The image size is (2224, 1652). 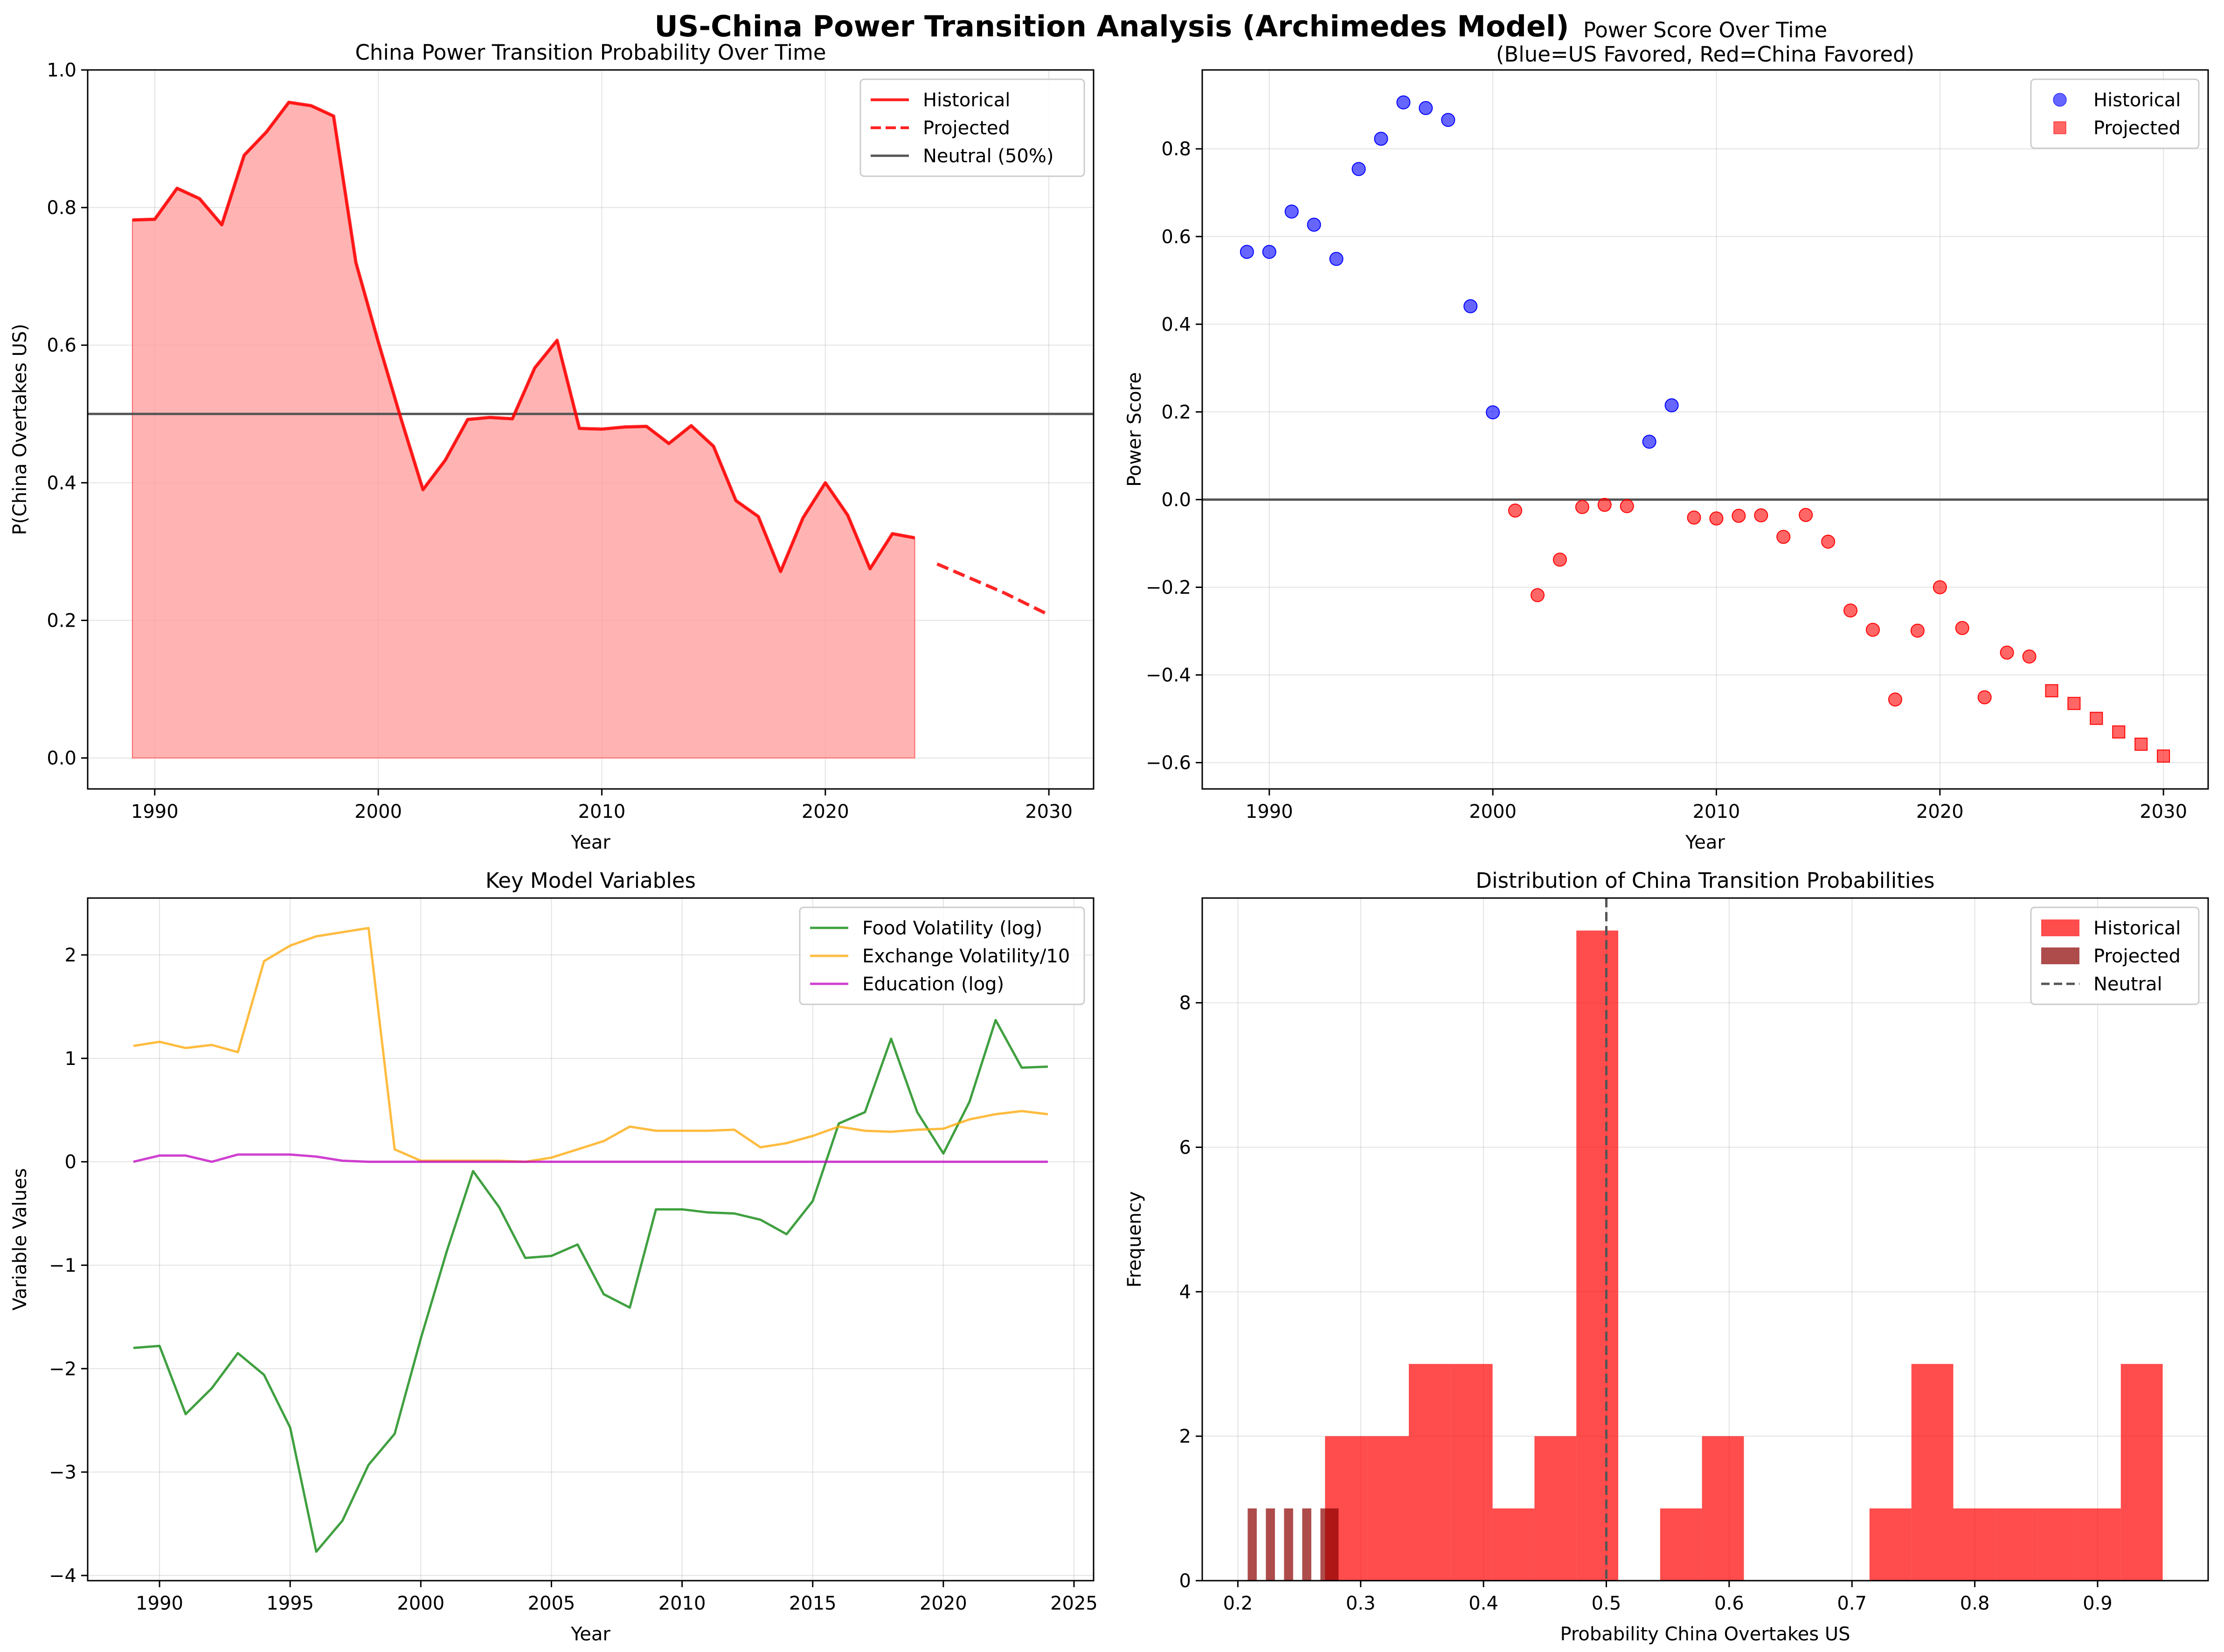 What do you see at coordinates (1168, 675) in the screenshot?
I see `y-tick-label: −0.4` at bounding box center [1168, 675].